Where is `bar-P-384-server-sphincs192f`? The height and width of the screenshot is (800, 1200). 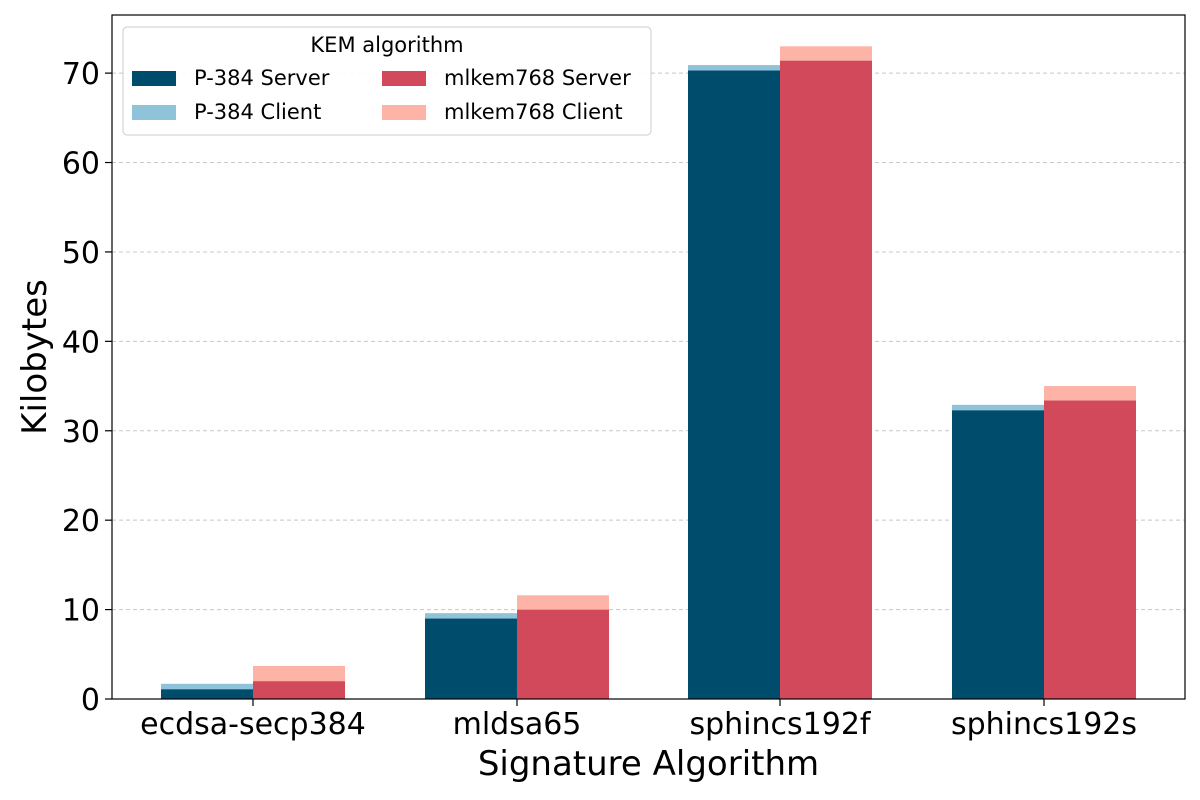
bar-P-384-server-sphincs192f is located at coordinates (734, 384).